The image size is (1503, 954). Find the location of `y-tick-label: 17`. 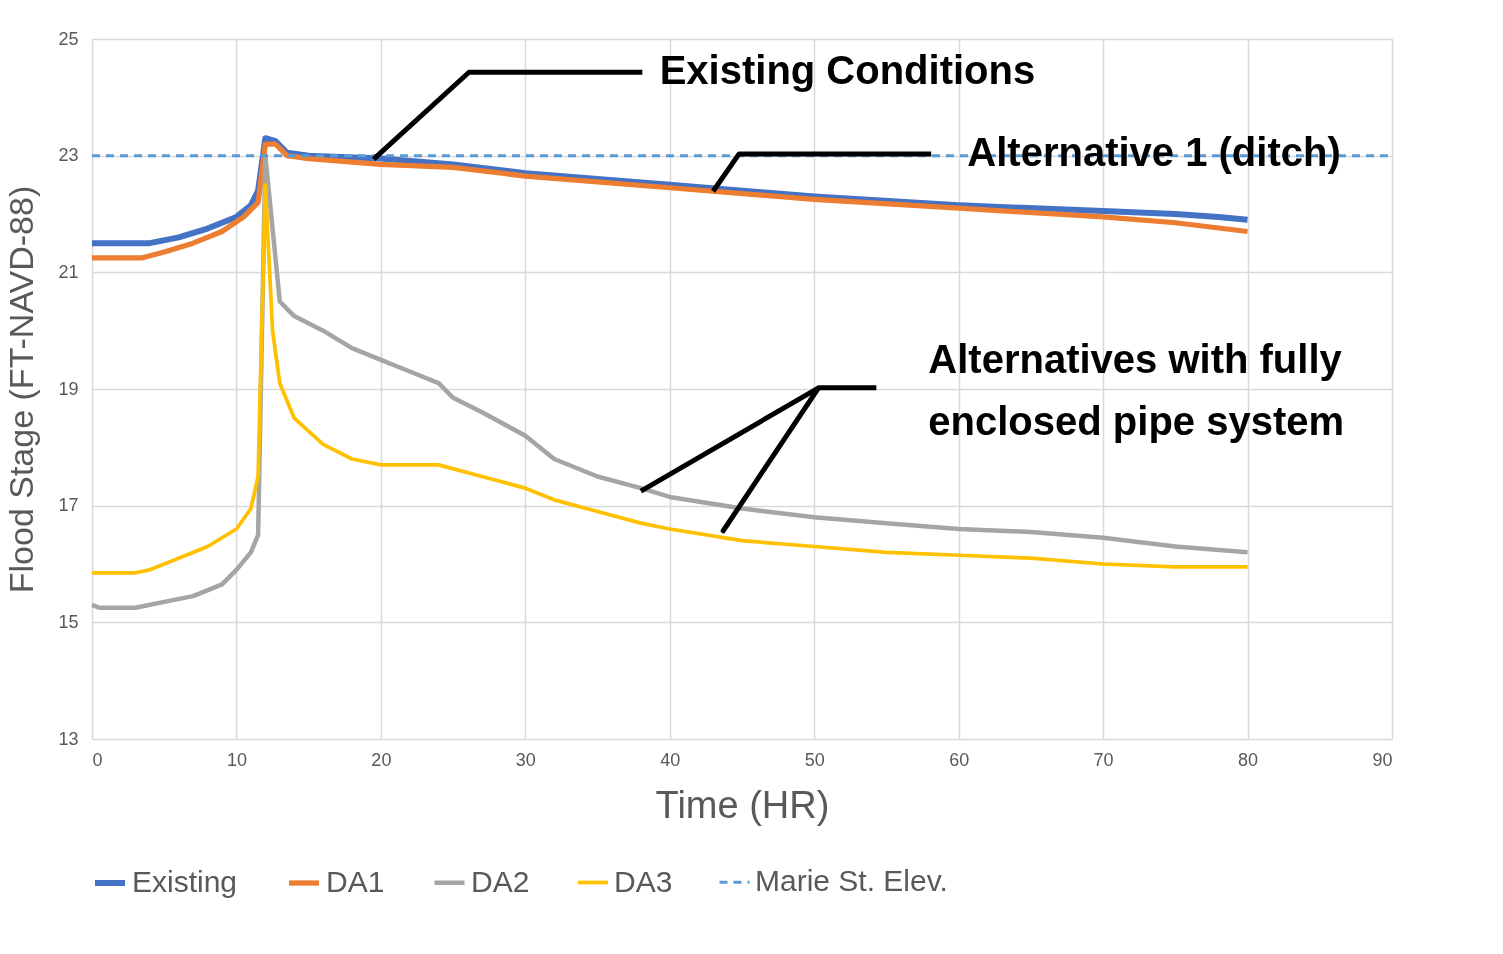

y-tick-label: 17 is located at coordinates (68, 505).